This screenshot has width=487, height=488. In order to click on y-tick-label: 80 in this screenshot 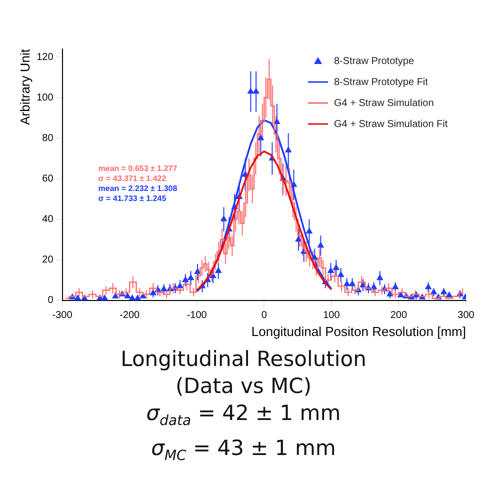, I will do `click(48, 138)`.